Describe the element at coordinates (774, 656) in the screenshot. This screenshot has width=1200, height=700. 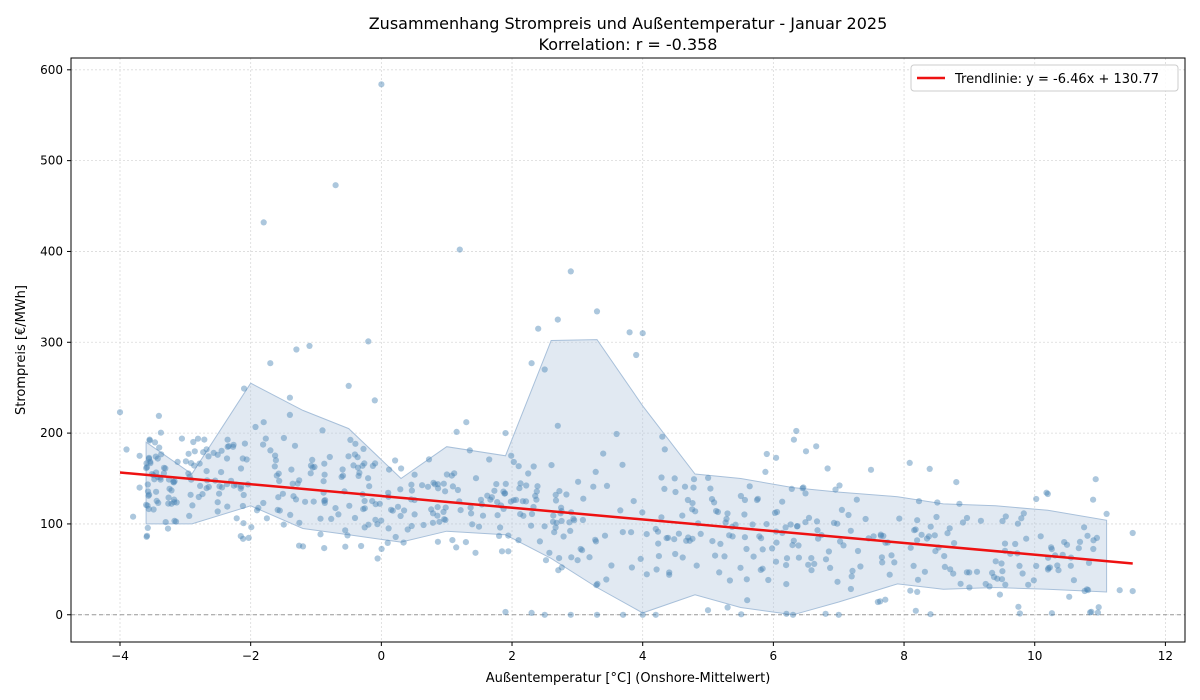
I see `x-tick-label: 6` at that location.